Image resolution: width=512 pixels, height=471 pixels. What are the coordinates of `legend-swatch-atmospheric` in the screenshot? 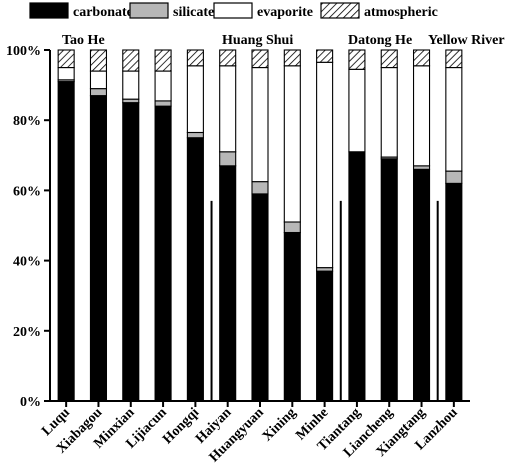 It's located at (340, 10).